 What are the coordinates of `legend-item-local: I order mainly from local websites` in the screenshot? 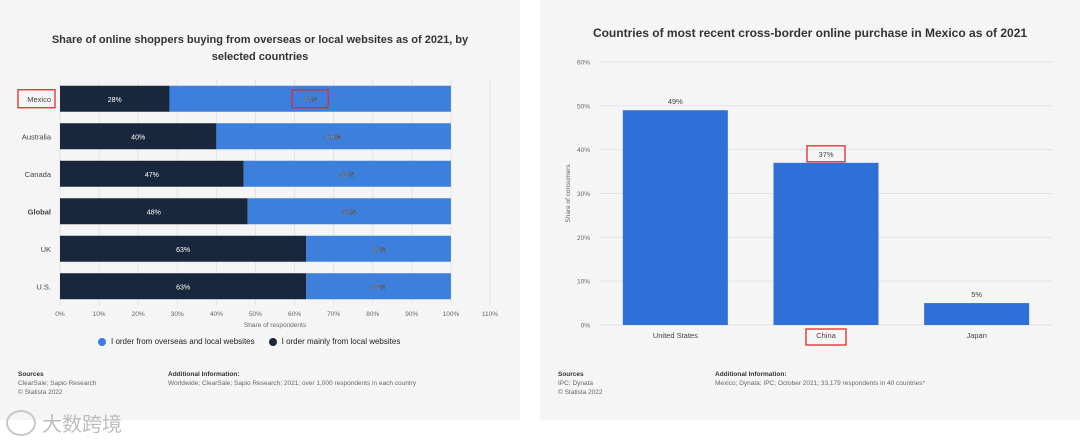 It's located at (334, 341).